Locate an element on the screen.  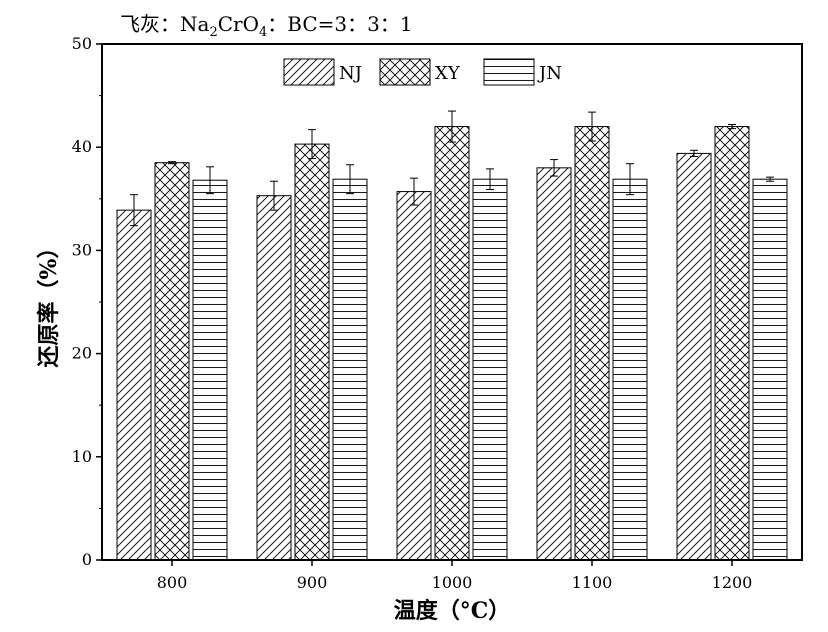
y-axis-label: 还原率（%） is located at coordinates (49, 303).